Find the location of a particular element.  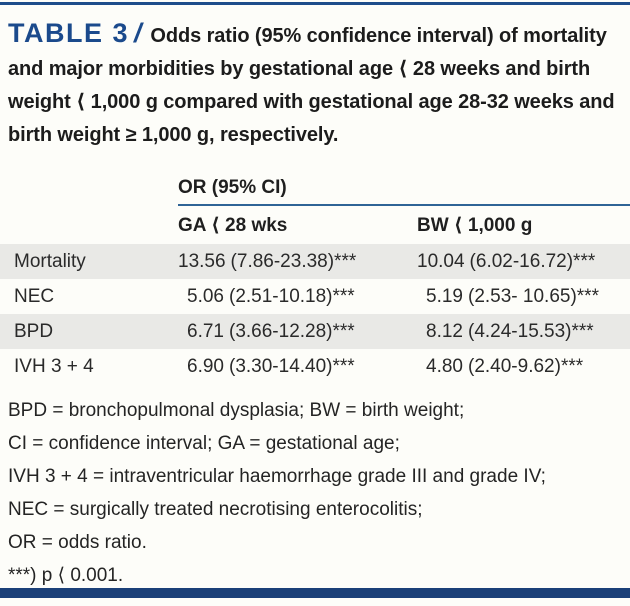

ci-value: (3.66-12.28)*** is located at coordinates (292, 331).